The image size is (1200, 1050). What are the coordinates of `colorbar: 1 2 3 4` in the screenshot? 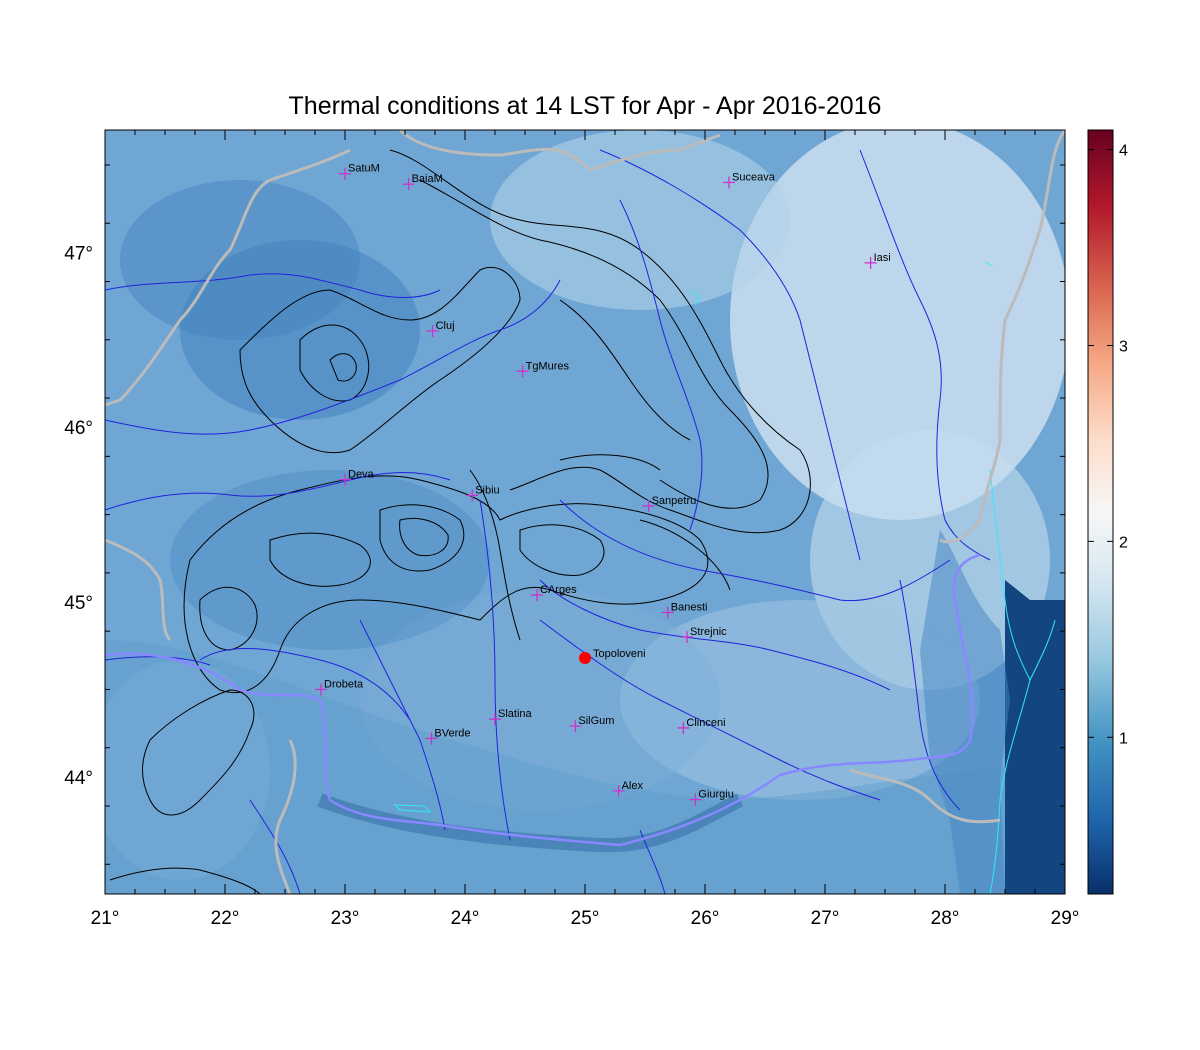 It's located at (1107, 512).